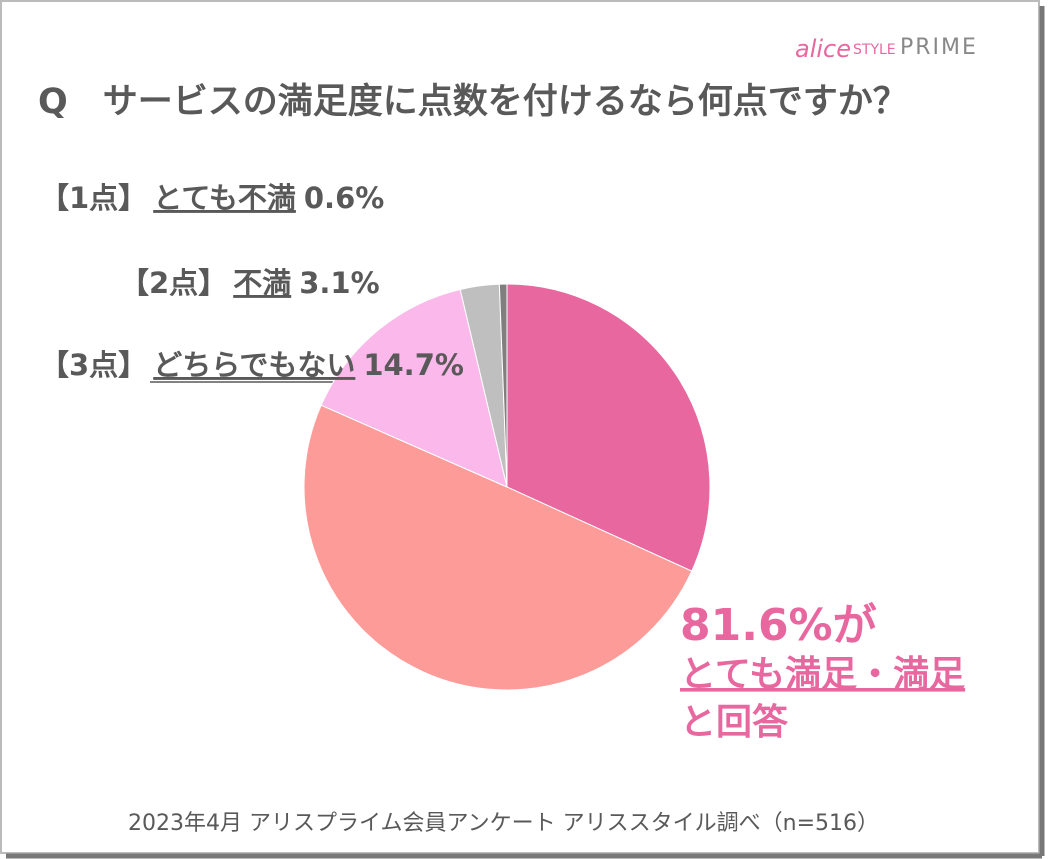 The image size is (1052, 859). Describe the element at coordinates (224, 198) in the screenshot. I see `category-label: とても不満` at that location.